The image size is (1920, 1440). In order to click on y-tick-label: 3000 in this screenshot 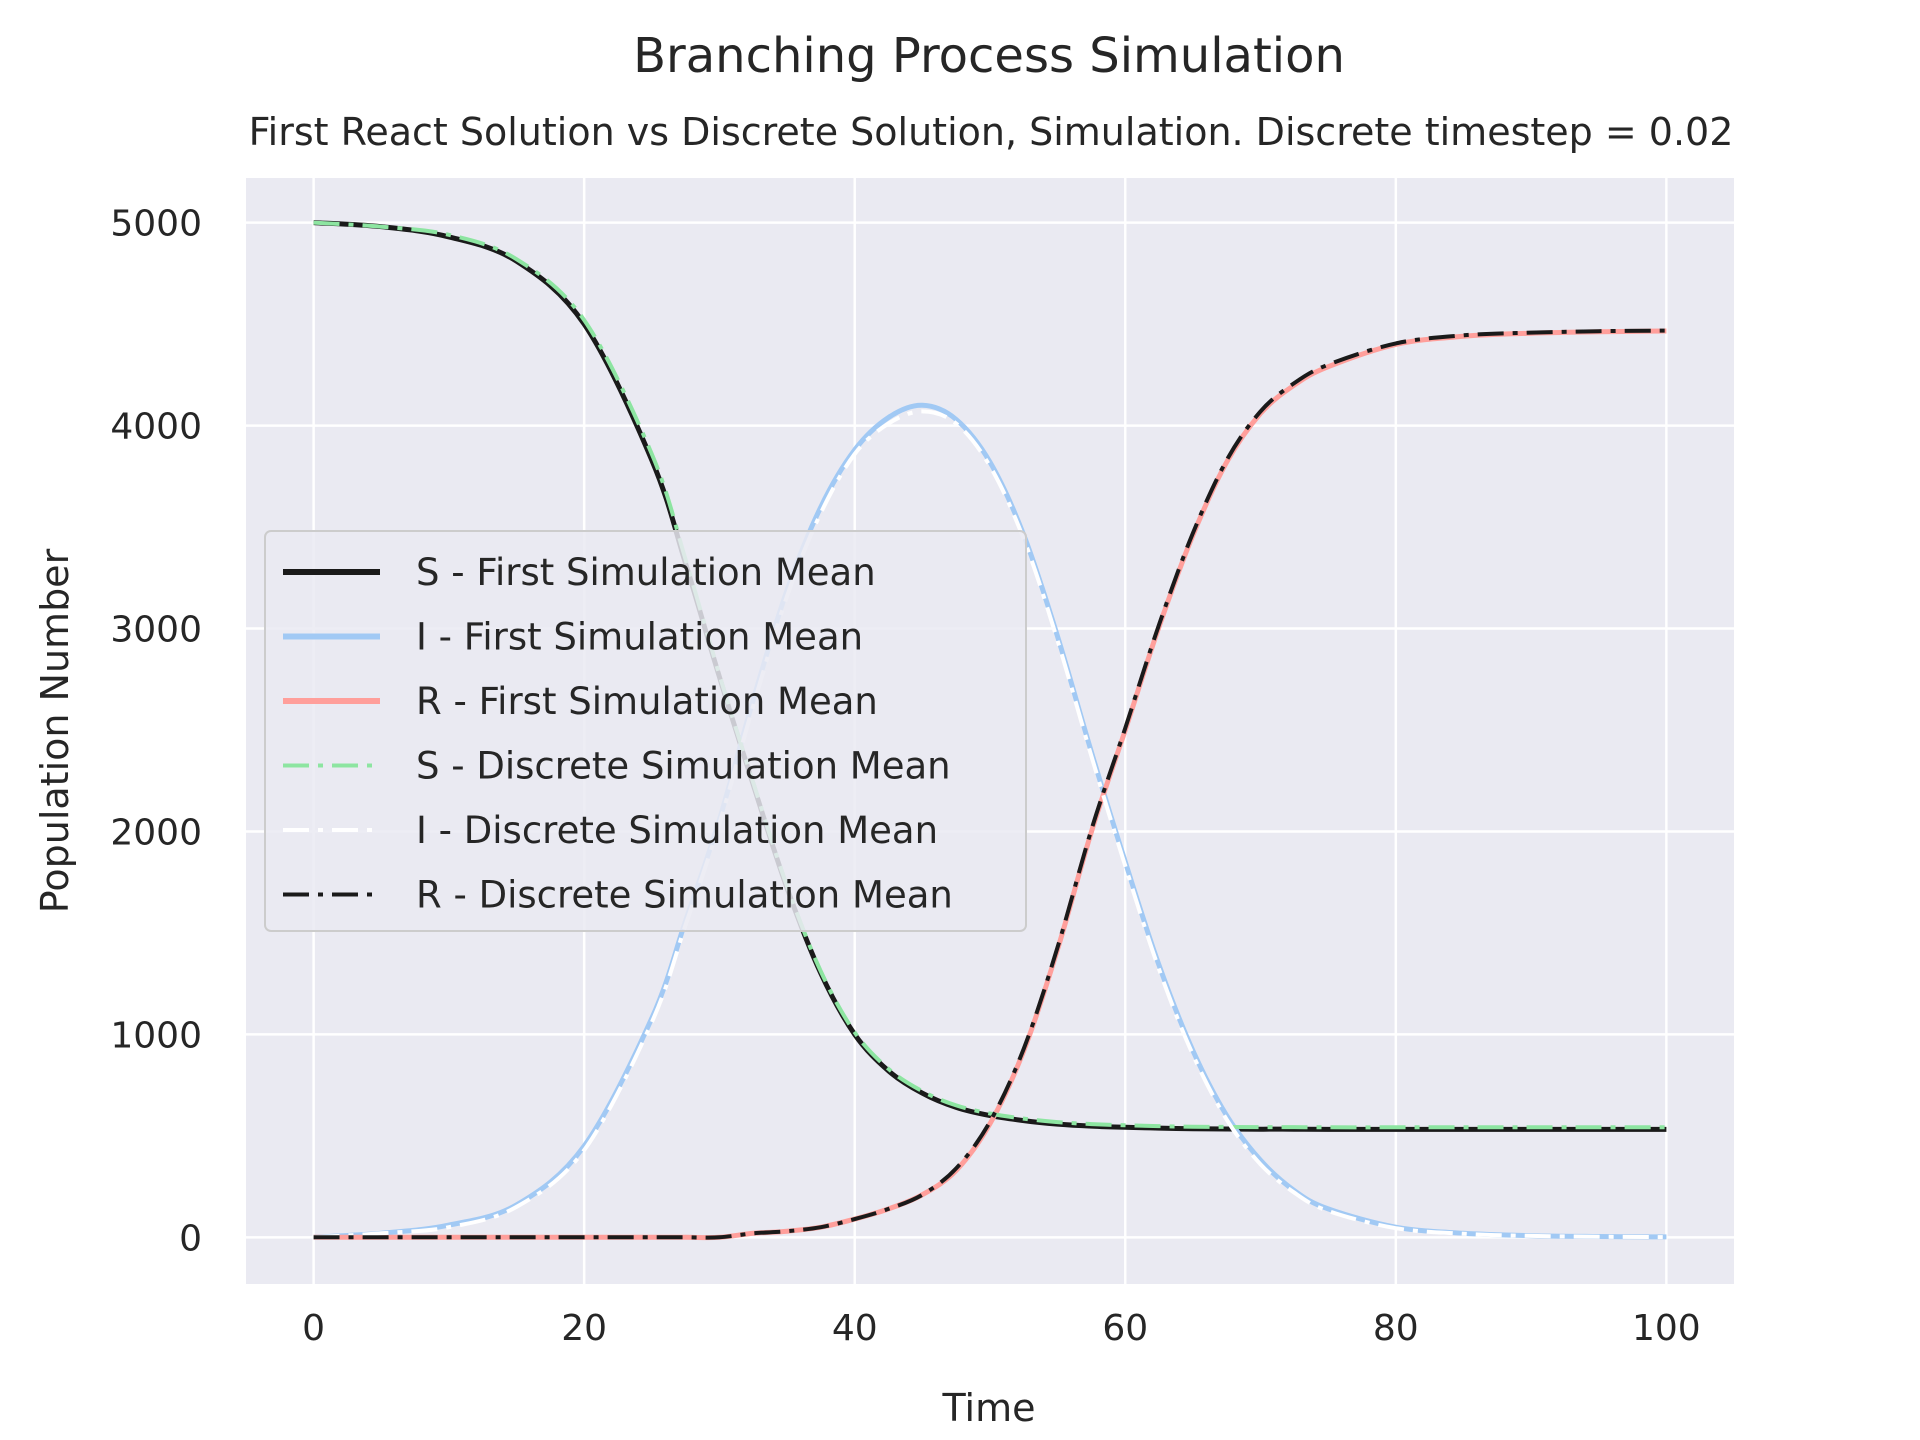, I will do `click(156, 630)`.